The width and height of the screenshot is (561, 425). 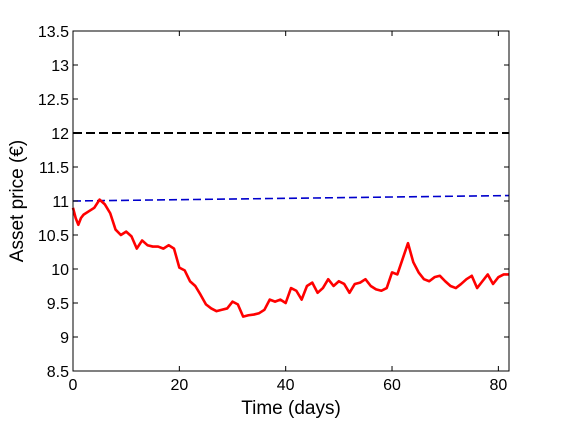 What do you see at coordinates (58, 304) in the screenshot?
I see `y-tick-label: 9.5` at bounding box center [58, 304].